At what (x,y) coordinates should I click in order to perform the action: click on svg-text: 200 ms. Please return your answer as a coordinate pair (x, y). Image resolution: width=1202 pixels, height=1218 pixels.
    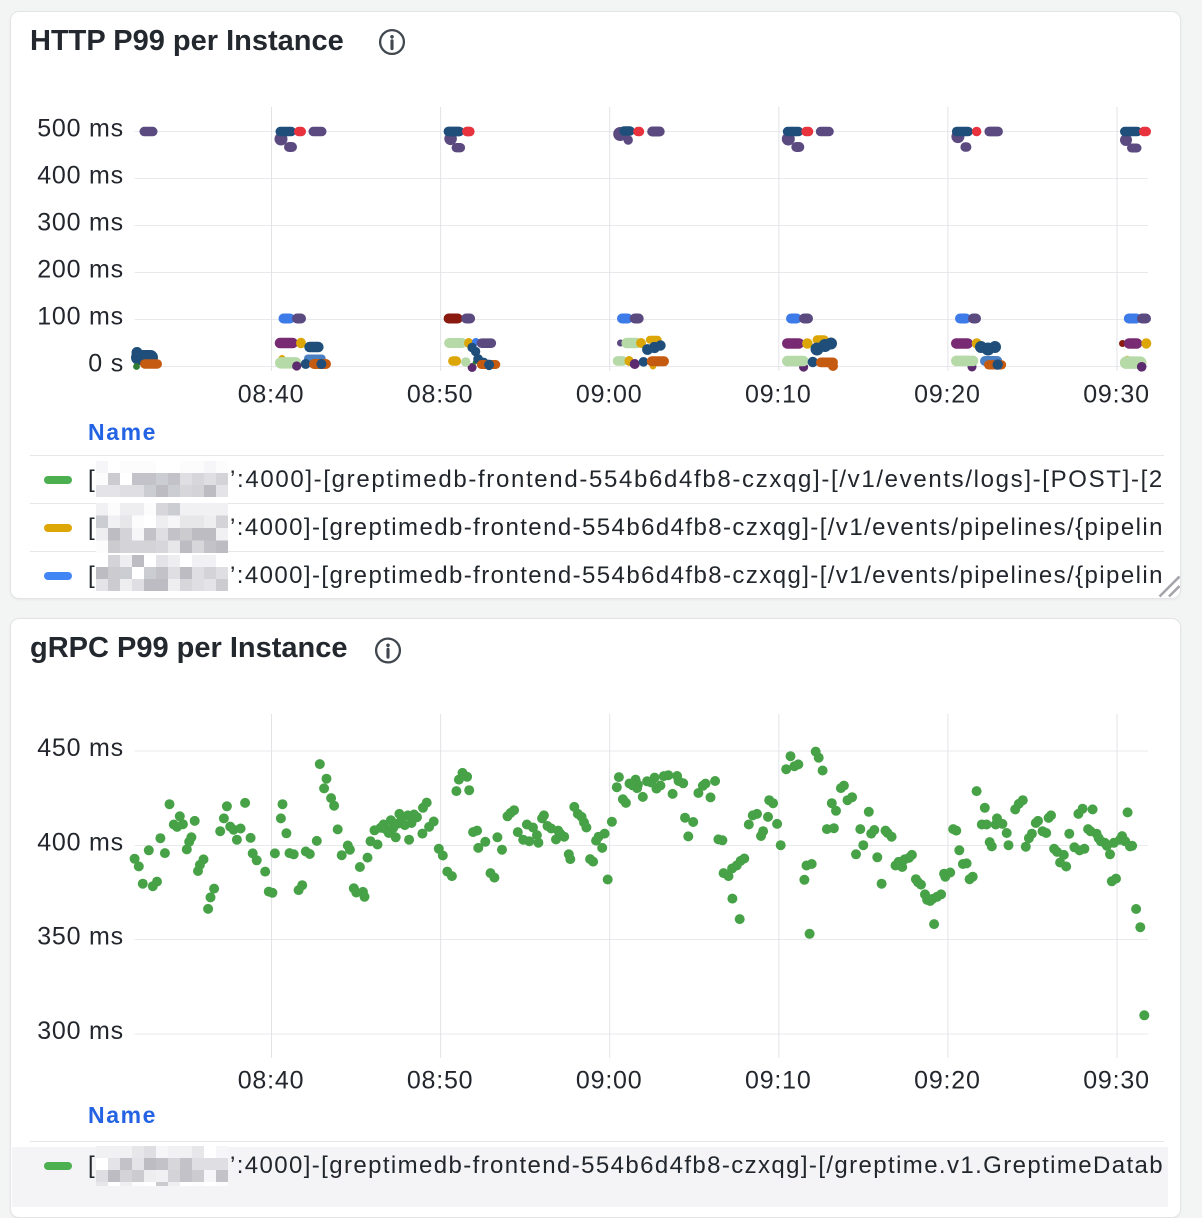
    Looking at the image, I should click on (80, 270).